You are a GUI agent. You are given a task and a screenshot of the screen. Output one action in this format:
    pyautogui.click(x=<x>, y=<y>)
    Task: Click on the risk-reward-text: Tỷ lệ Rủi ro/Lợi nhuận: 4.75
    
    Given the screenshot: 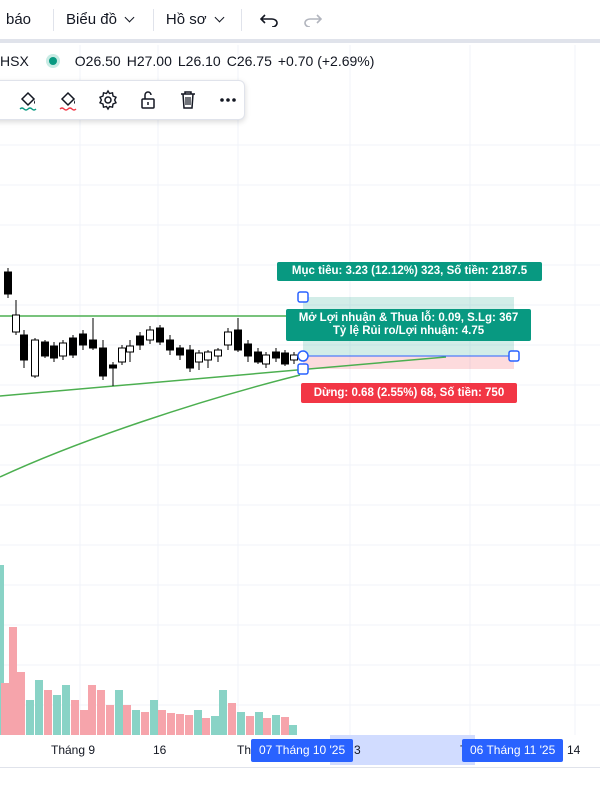 What is the action you would take?
    pyautogui.click(x=408, y=331)
    